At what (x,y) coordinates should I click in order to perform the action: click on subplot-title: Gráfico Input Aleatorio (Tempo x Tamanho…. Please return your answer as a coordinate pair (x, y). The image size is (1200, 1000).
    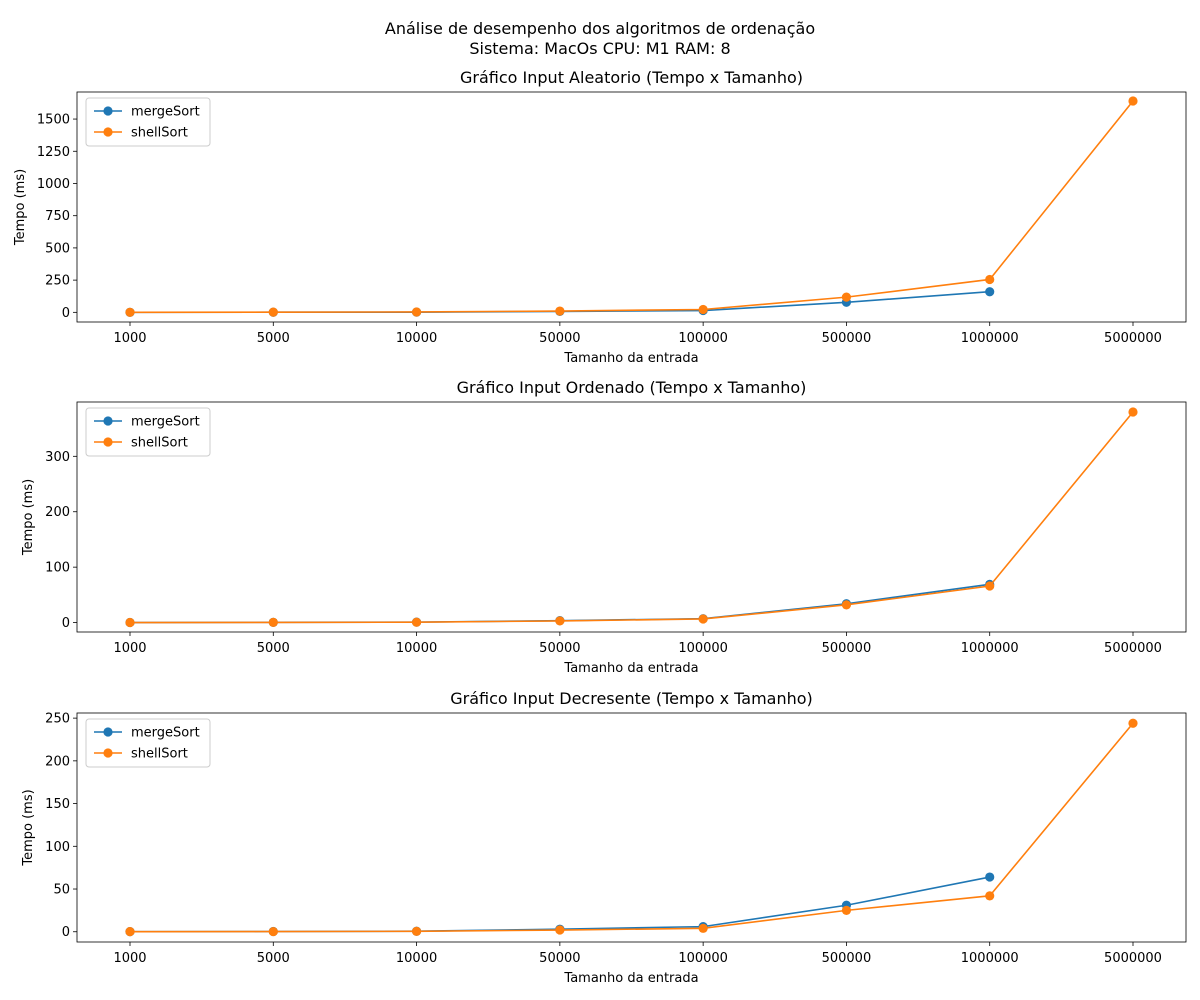
    Looking at the image, I should click on (631, 77).